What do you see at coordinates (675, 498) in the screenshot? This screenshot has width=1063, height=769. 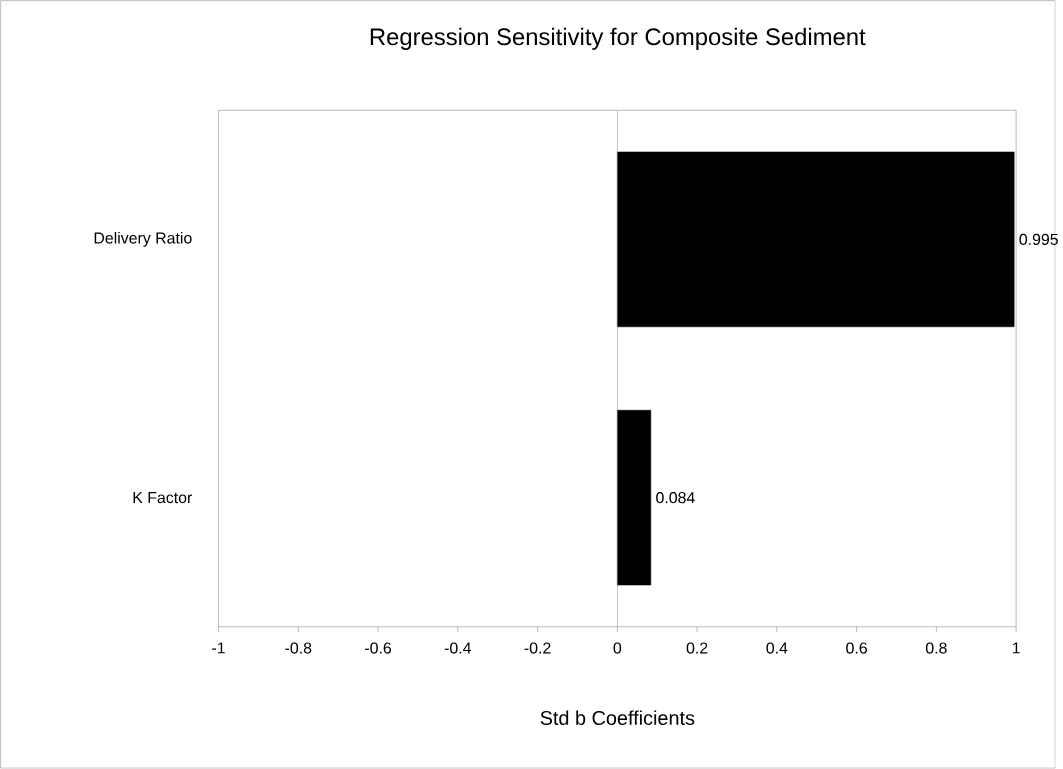 I see `data-label: 0.084` at bounding box center [675, 498].